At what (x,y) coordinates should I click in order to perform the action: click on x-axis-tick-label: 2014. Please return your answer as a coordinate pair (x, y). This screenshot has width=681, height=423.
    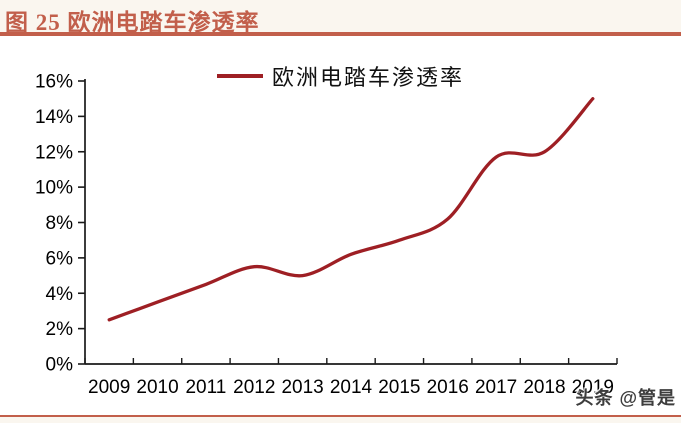
    Looking at the image, I should click on (351, 387).